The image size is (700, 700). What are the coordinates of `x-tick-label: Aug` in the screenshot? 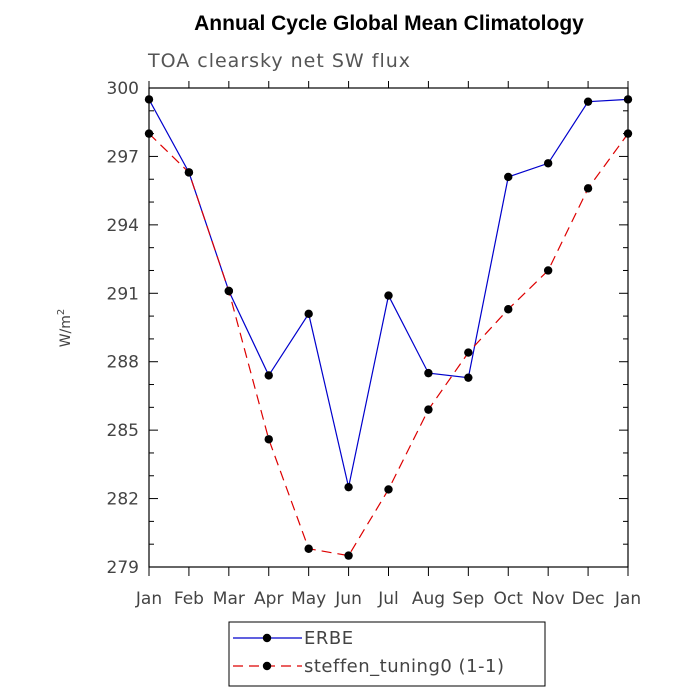 It's located at (428, 599).